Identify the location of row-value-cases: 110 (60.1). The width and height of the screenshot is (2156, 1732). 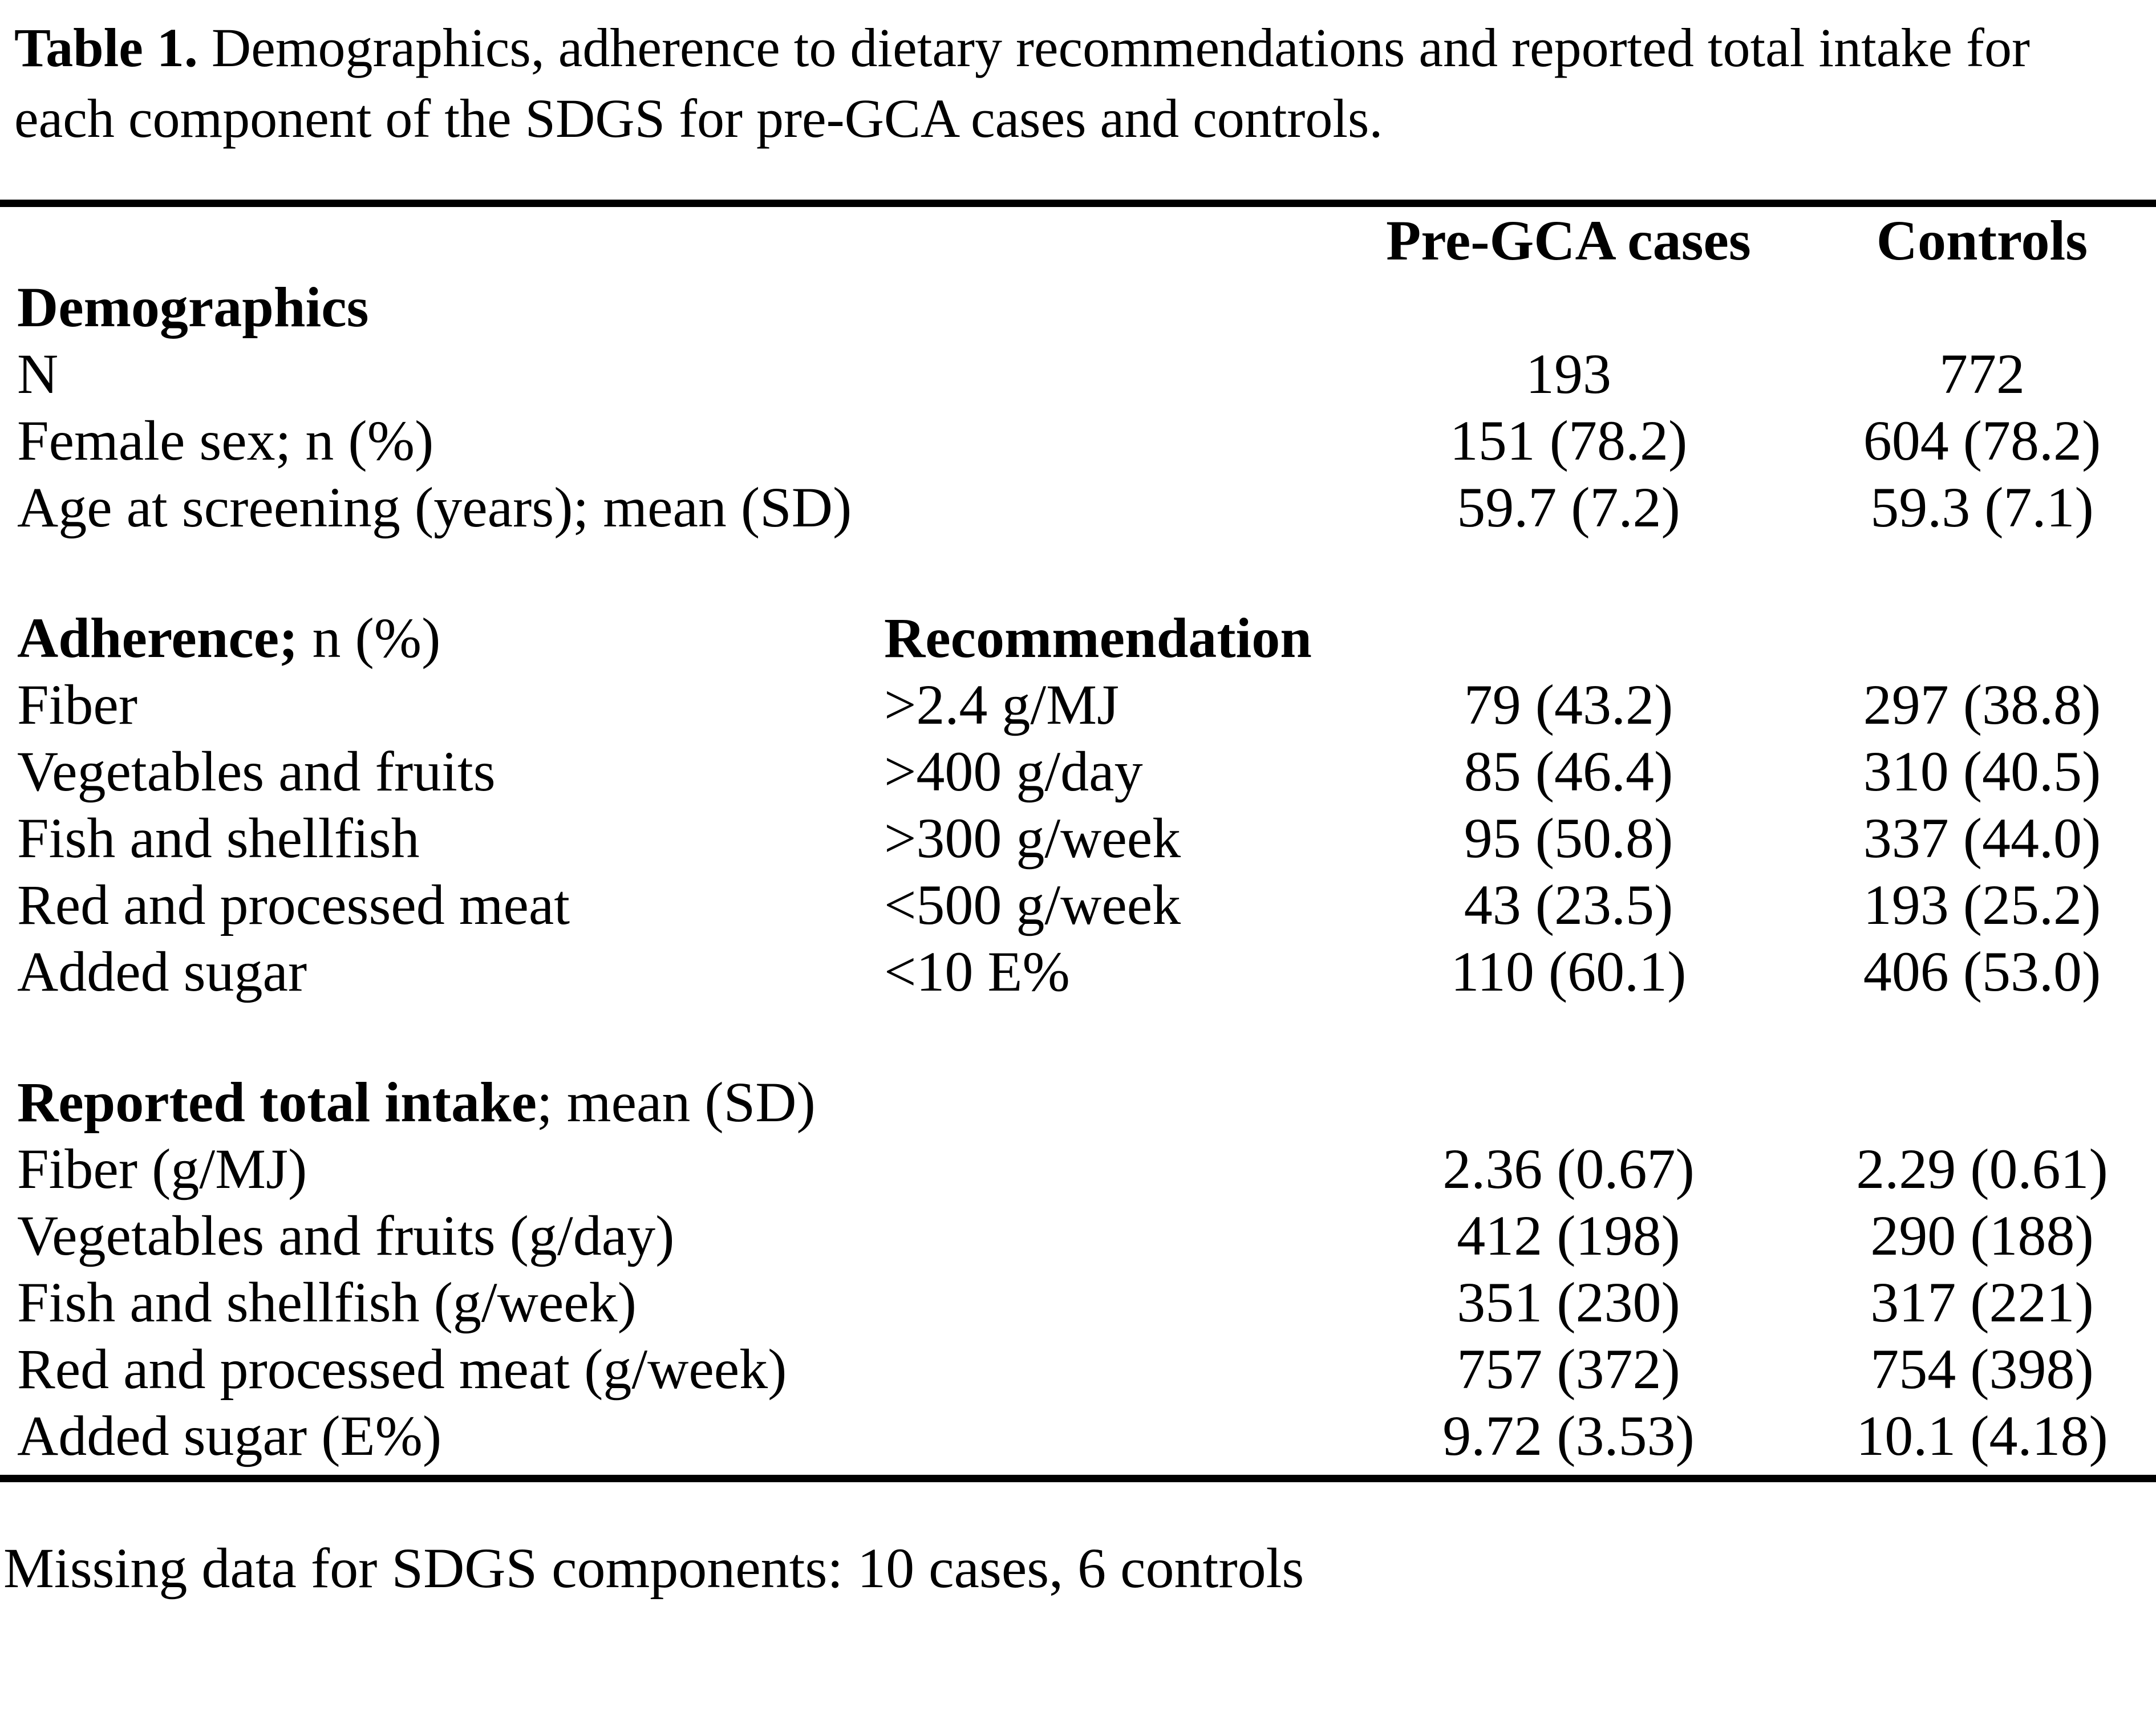
(1569, 972).